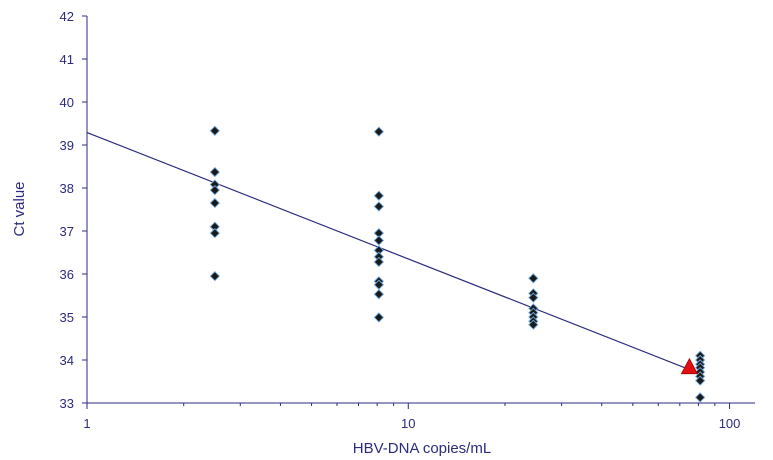  I want to click on y-tick-label: 39, so click(67, 145).